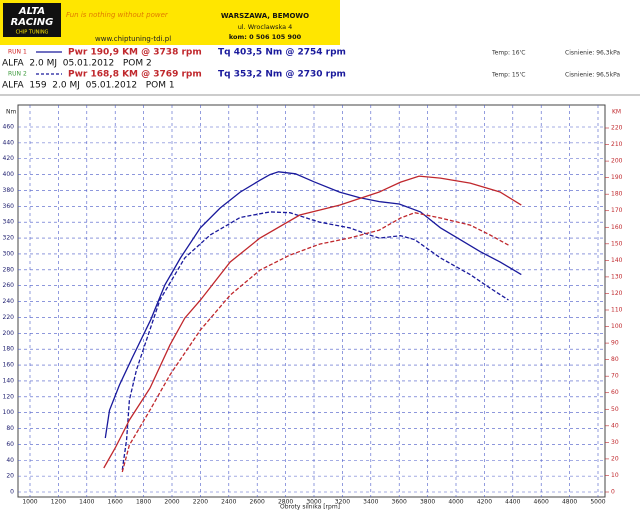 This screenshot has height=512, width=640. What do you see at coordinates (617, 161) in the screenshot?
I see `y2-tick-label: 200` at bounding box center [617, 161].